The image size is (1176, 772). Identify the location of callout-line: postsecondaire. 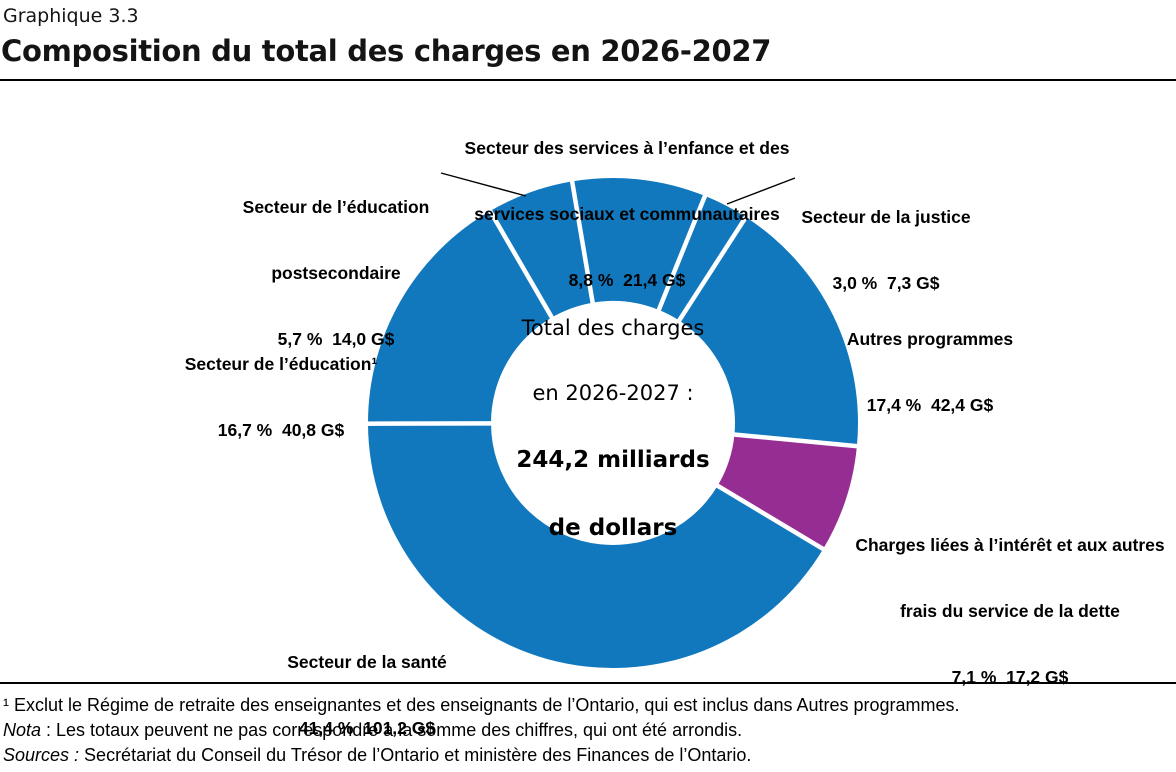
(336, 273).